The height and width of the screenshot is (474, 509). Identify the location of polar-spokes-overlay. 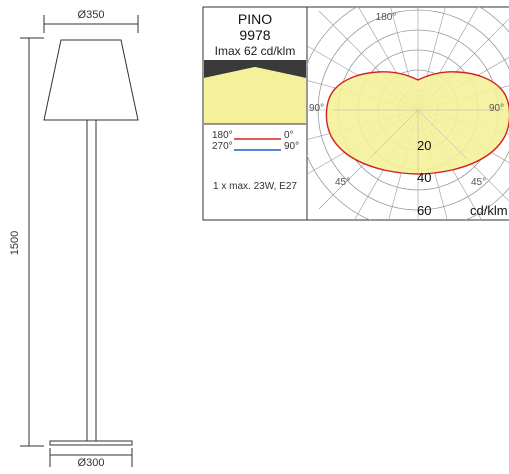
(418, 141).